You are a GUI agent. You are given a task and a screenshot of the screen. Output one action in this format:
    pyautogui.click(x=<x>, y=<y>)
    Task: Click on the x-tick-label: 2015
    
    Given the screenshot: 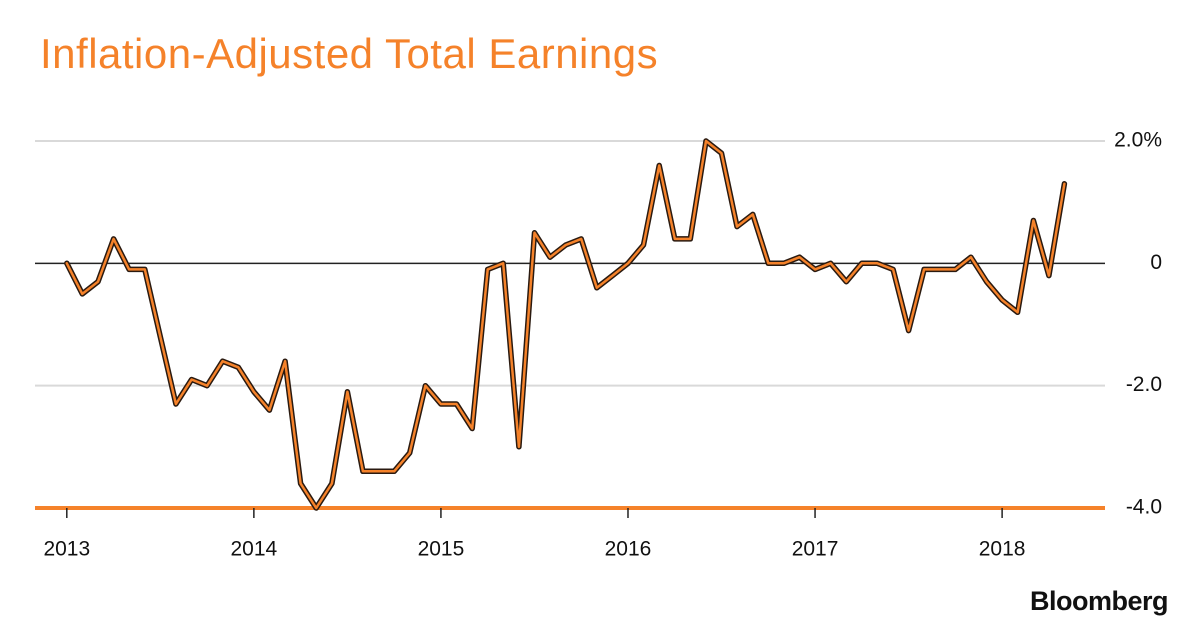 What is the action you would take?
    pyautogui.click(x=441, y=549)
    